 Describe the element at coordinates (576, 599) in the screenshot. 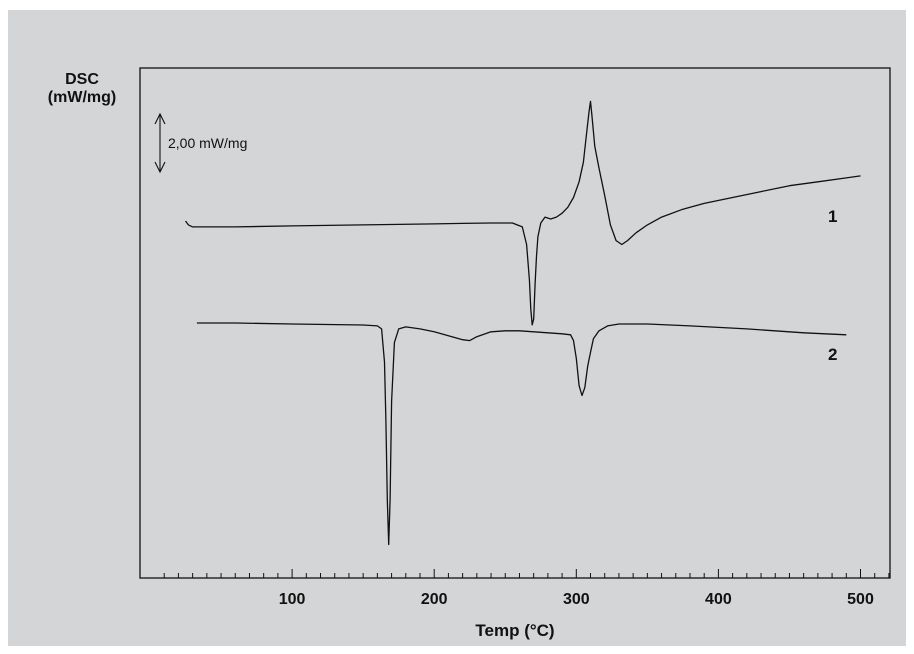

I see `x-tick-label: 300` at that location.